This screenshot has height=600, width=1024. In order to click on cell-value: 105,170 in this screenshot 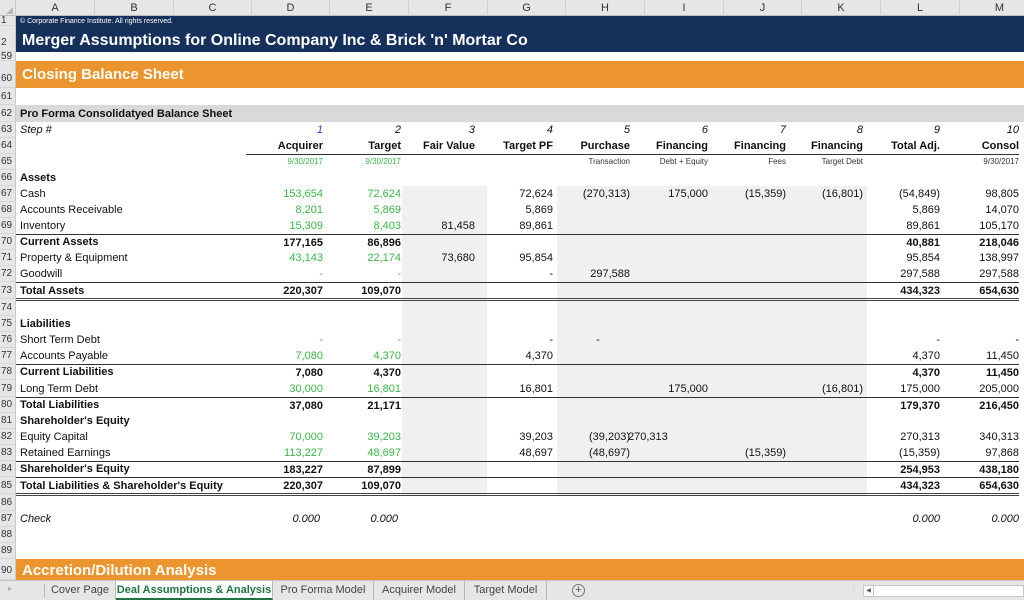, I will do `click(999, 226)`.